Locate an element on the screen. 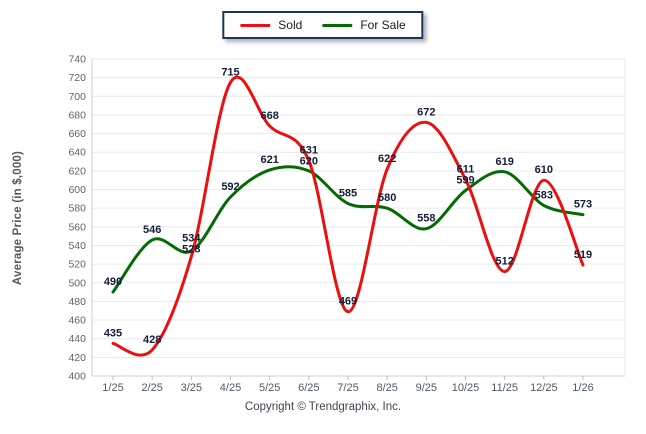 This screenshot has height=434, width=646. data-label-for-sale: 592 is located at coordinates (230, 187).